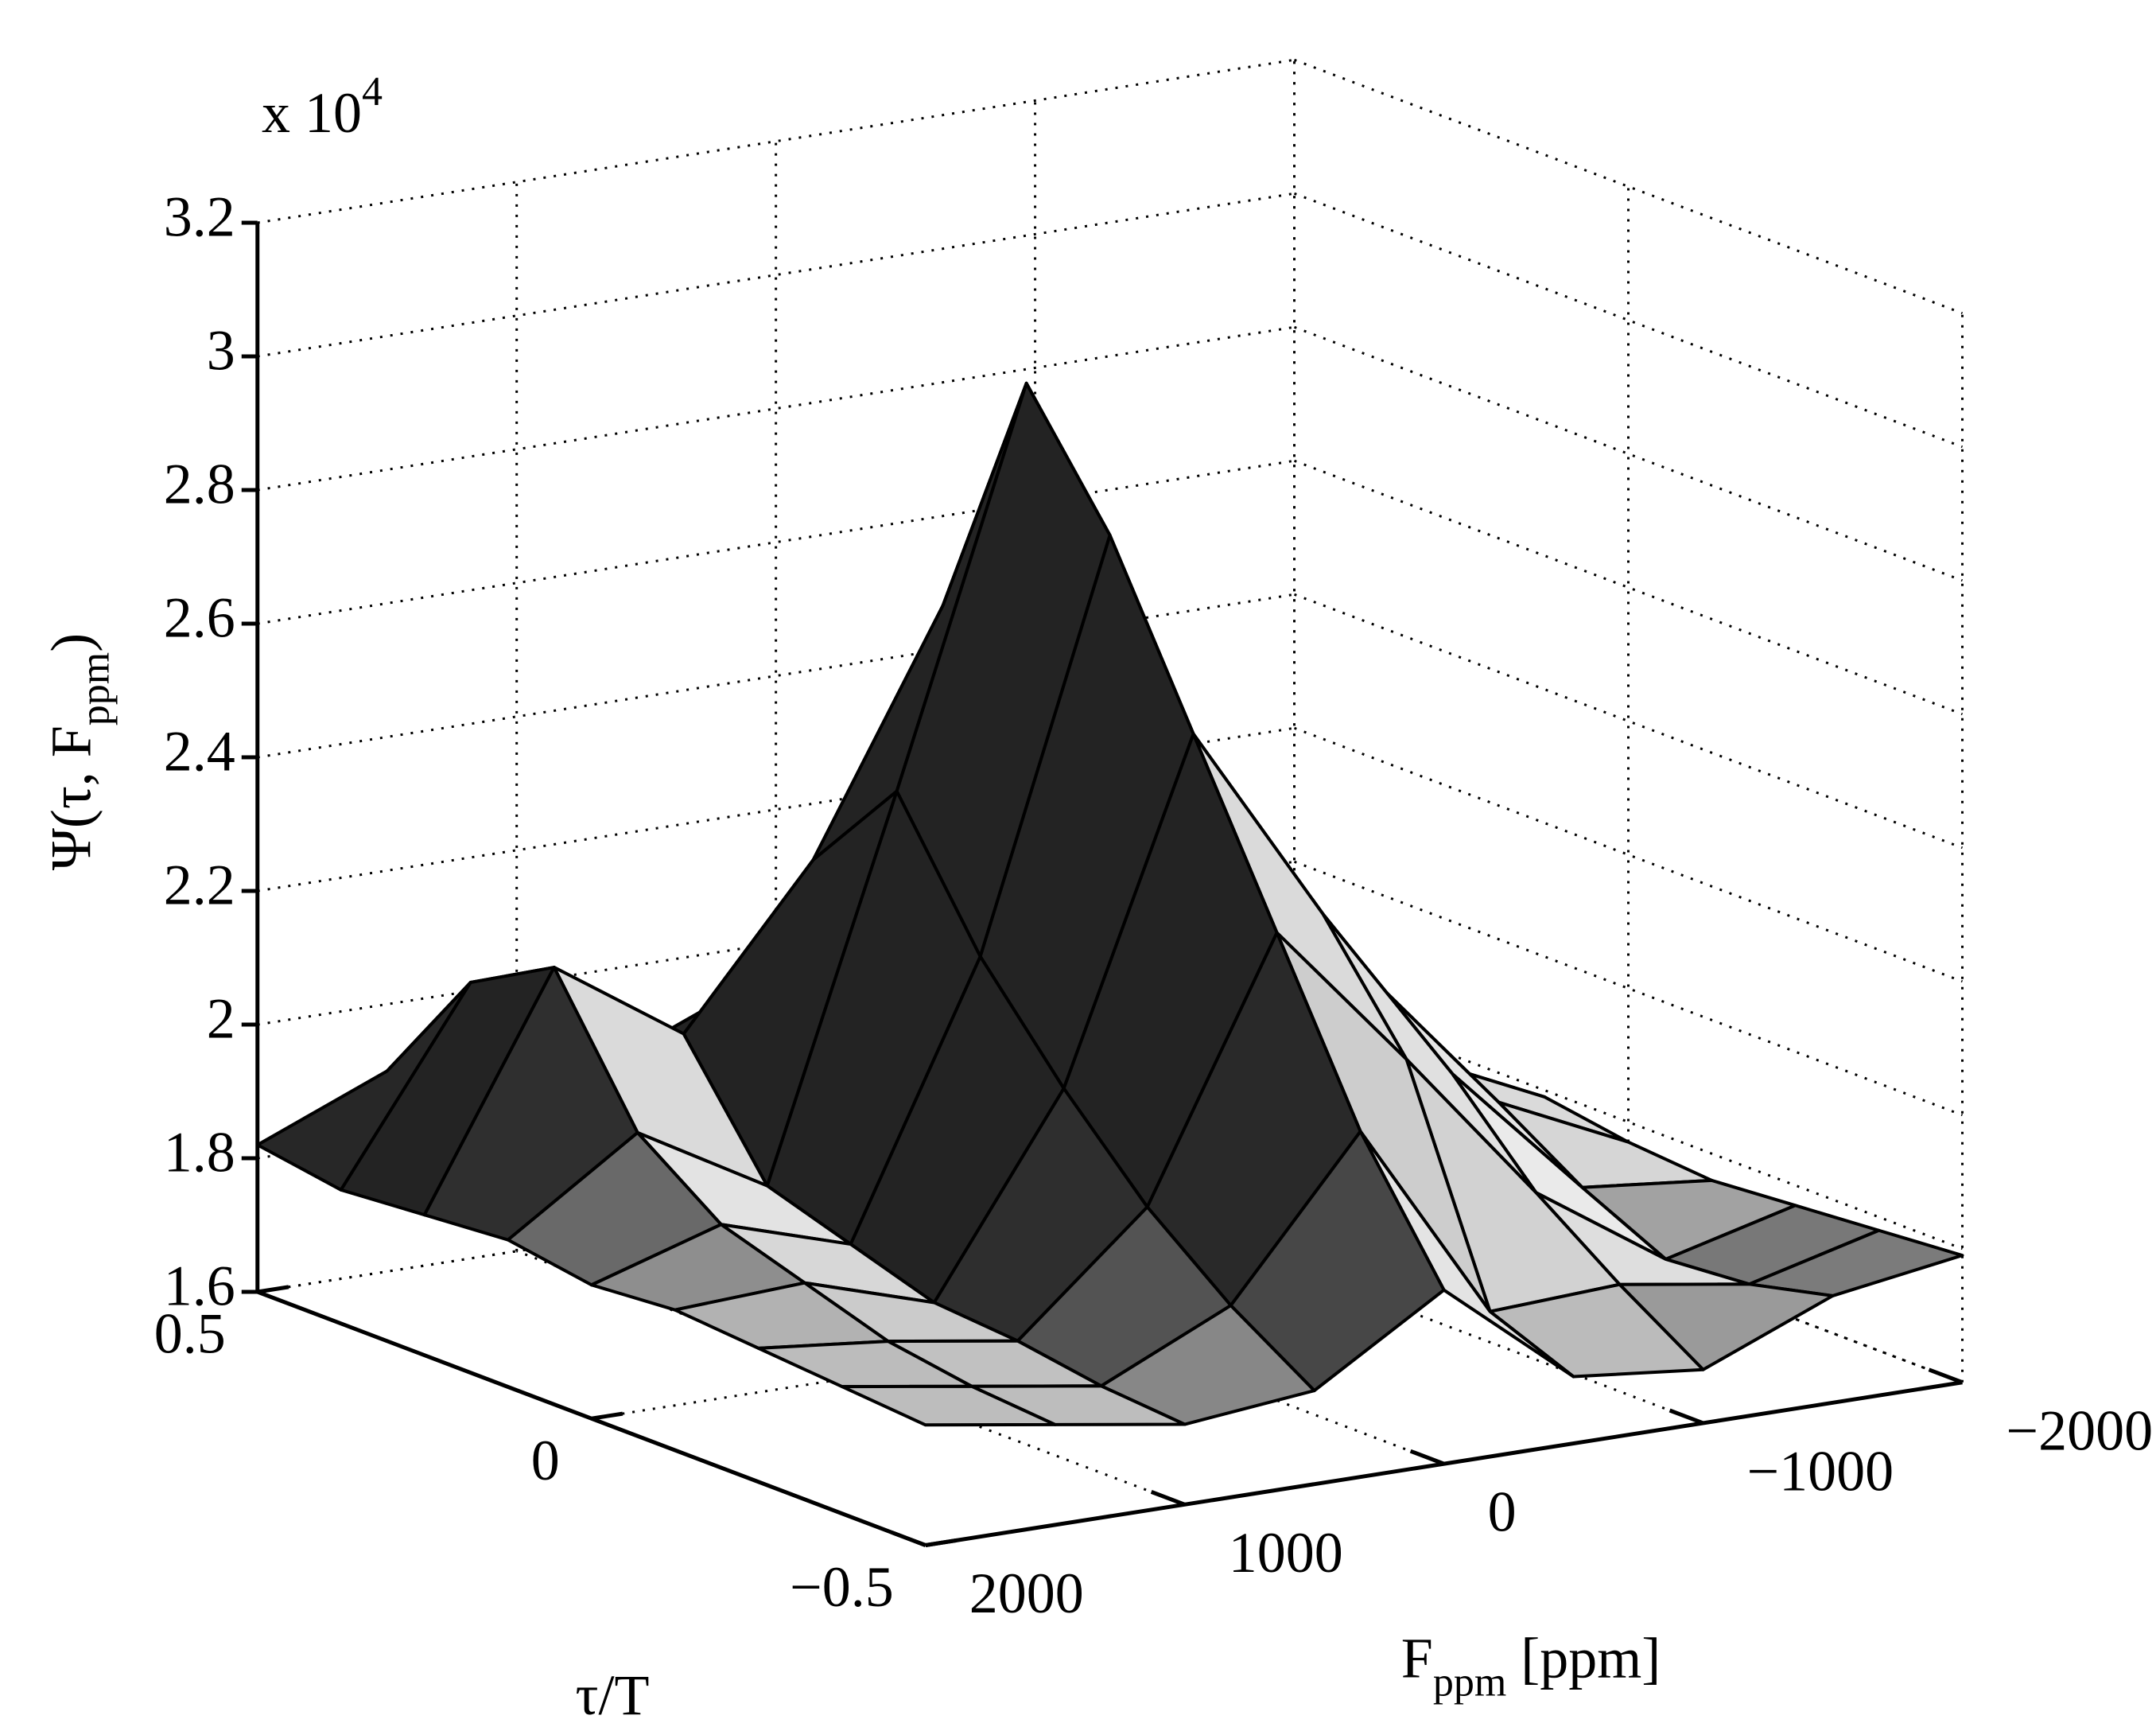  What do you see at coordinates (1583, 1658) in the screenshot?
I see `x-axis-label-part: [ppm]` at bounding box center [1583, 1658].